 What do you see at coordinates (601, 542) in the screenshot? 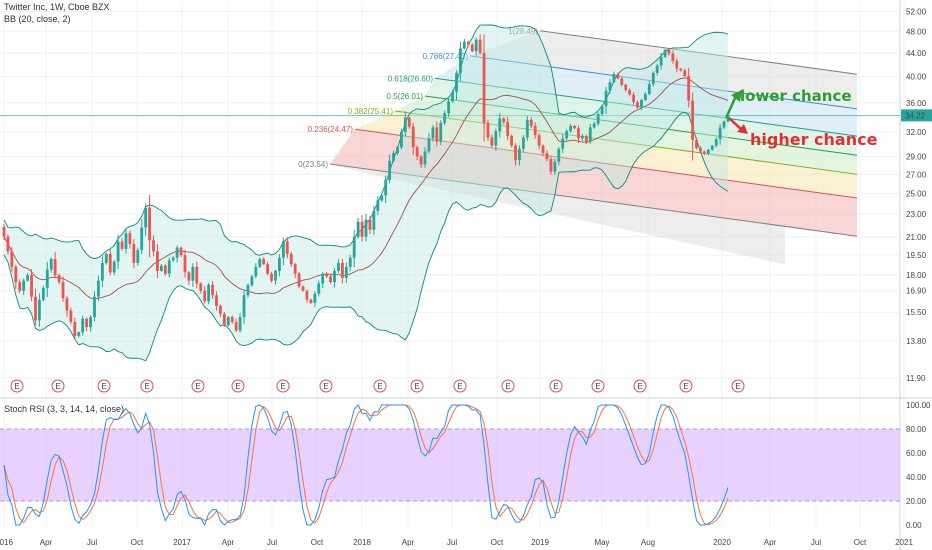
I see `time-tick-label: May` at bounding box center [601, 542].